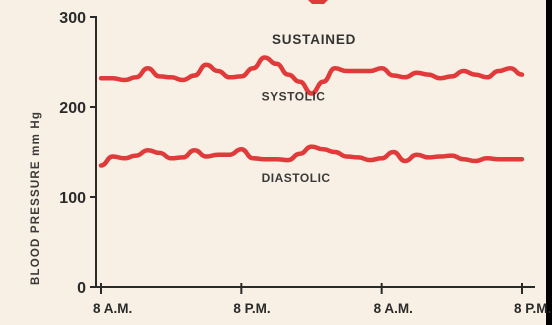 This screenshot has width=552, height=325. What do you see at coordinates (72, 198) in the screenshot?
I see `y-tick-label: 100` at bounding box center [72, 198].